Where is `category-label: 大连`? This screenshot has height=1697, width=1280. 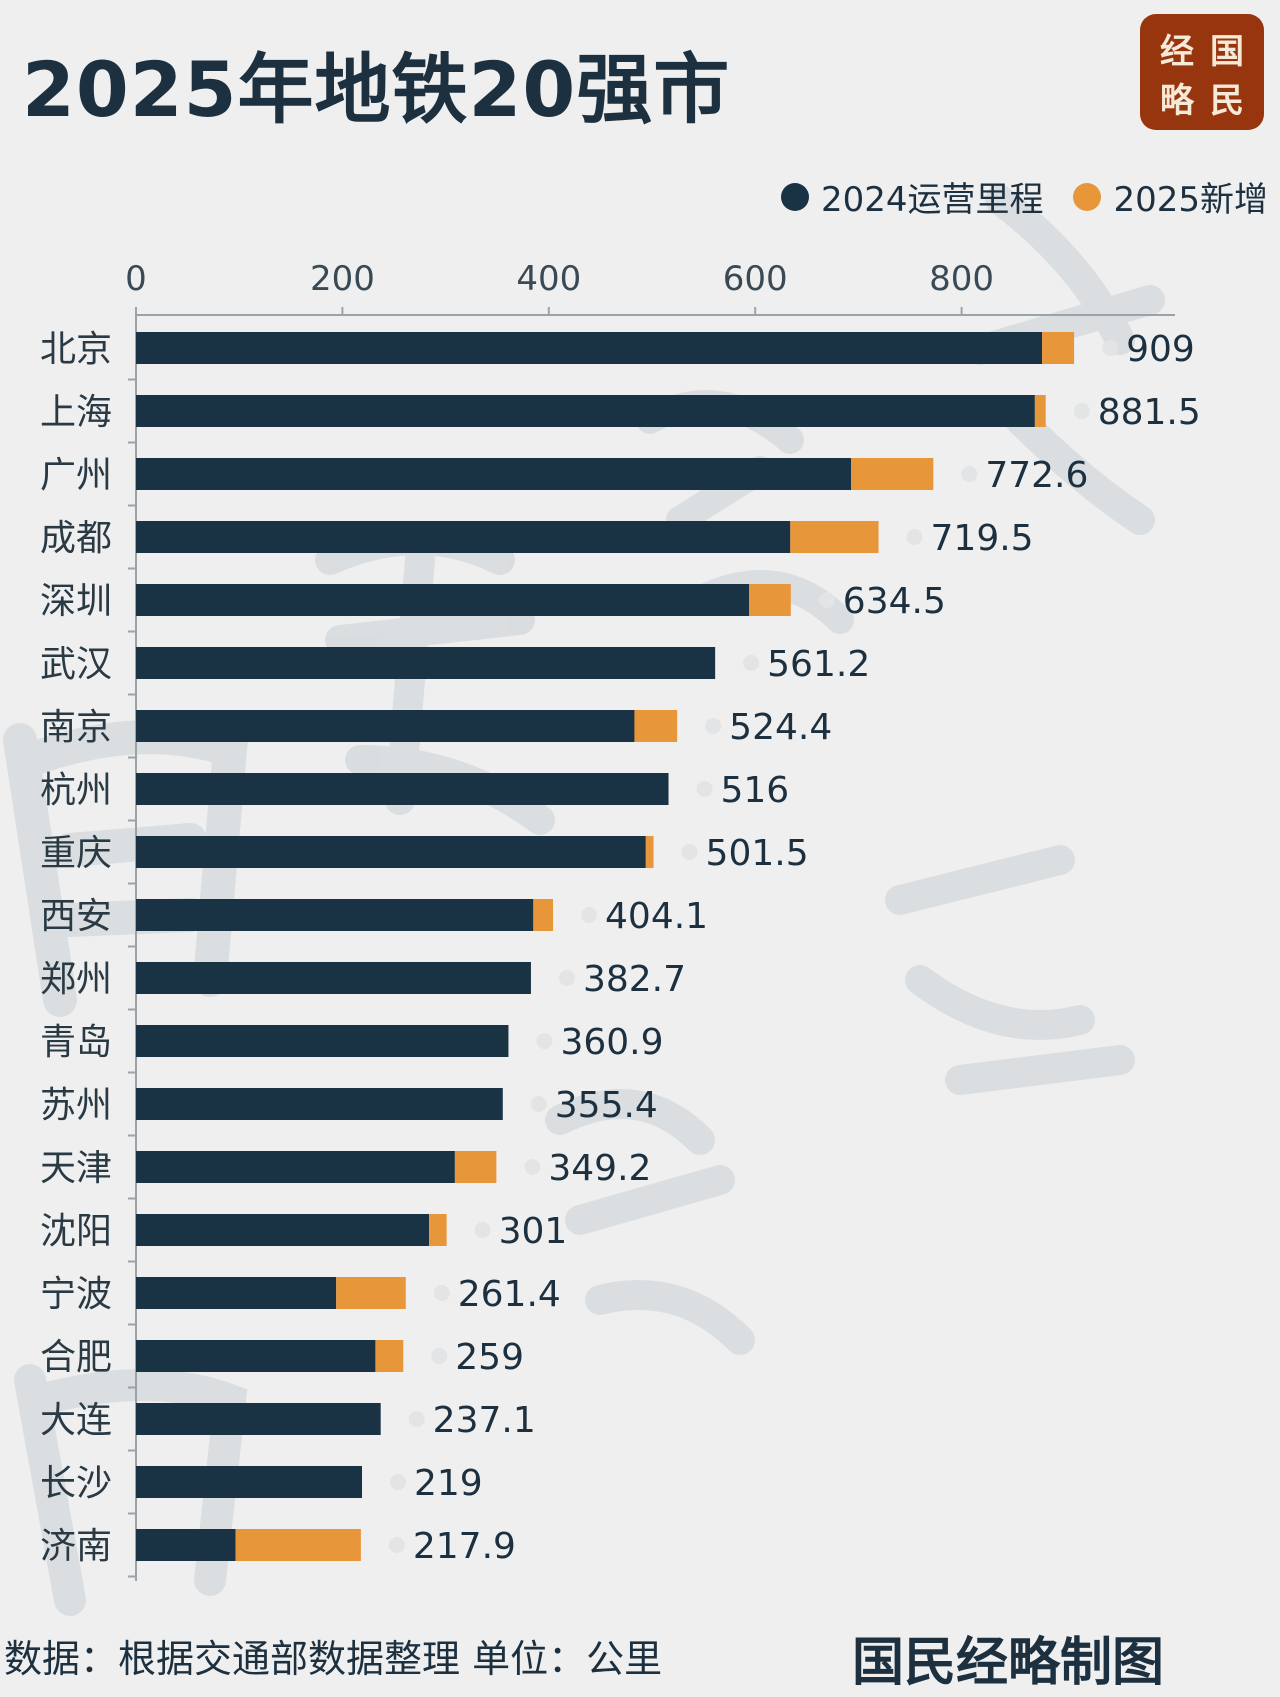
category-label: 大连 is located at coordinates (76, 1420).